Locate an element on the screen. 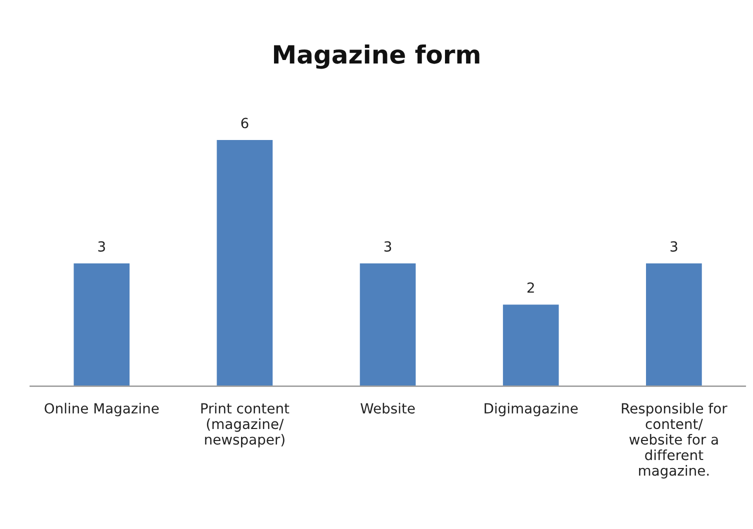 Image resolution: width=753 pixels, height=529 pixels. x-tick-label: Website is located at coordinates (387, 408).